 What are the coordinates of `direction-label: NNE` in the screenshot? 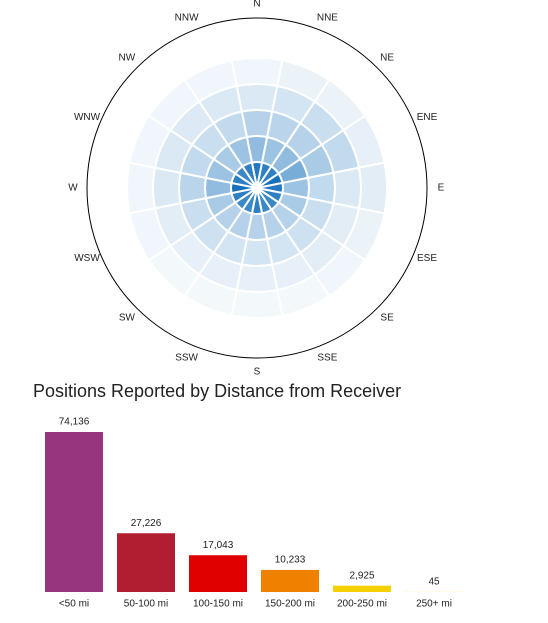 It's located at (327, 18).